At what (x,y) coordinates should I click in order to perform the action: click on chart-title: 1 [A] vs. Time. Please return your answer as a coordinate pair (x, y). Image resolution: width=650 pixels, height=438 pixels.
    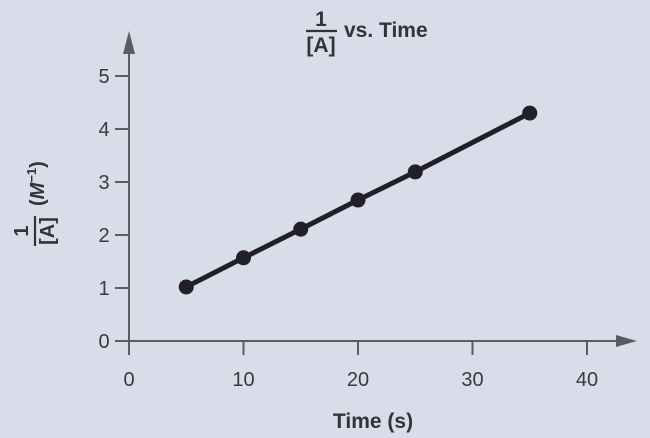
    Looking at the image, I should click on (367, 32).